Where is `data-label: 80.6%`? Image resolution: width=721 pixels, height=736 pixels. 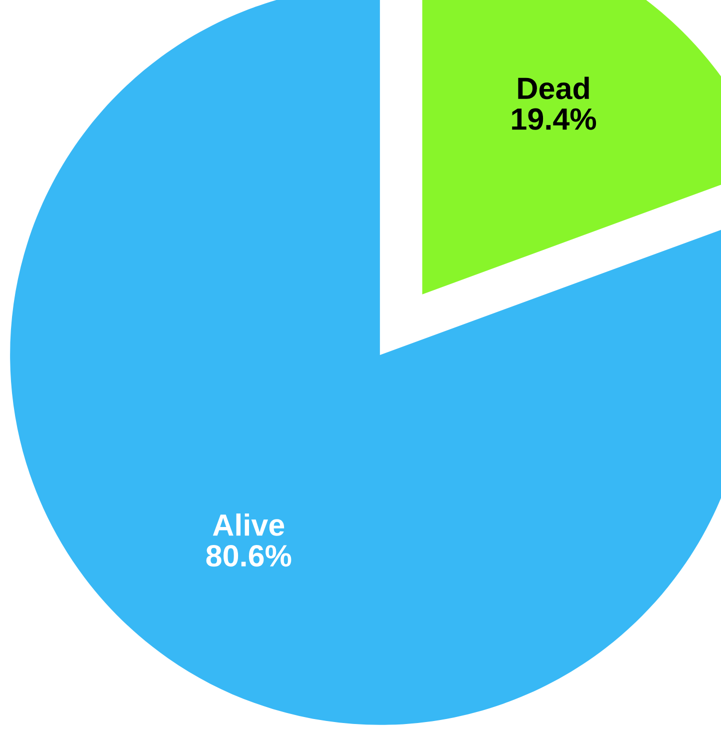
data-label: 80.6% is located at coordinates (249, 555).